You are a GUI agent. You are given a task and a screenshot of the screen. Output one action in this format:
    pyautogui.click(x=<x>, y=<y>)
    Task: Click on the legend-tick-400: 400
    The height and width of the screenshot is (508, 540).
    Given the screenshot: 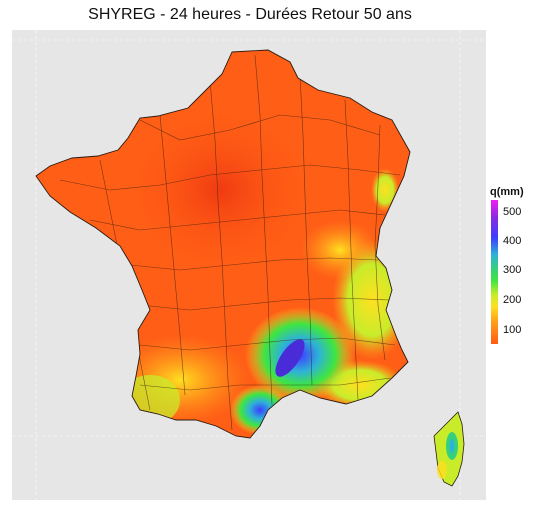 What is the action you would take?
    pyautogui.click(x=512, y=241)
    